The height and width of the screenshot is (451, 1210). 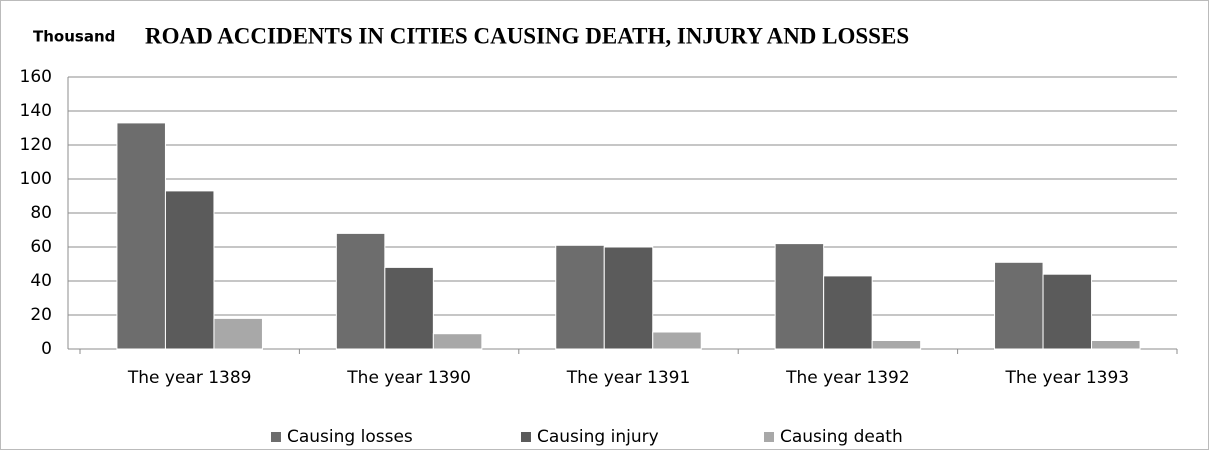 I want to click on y-tick-label: 60, so click(x=41, y=247).